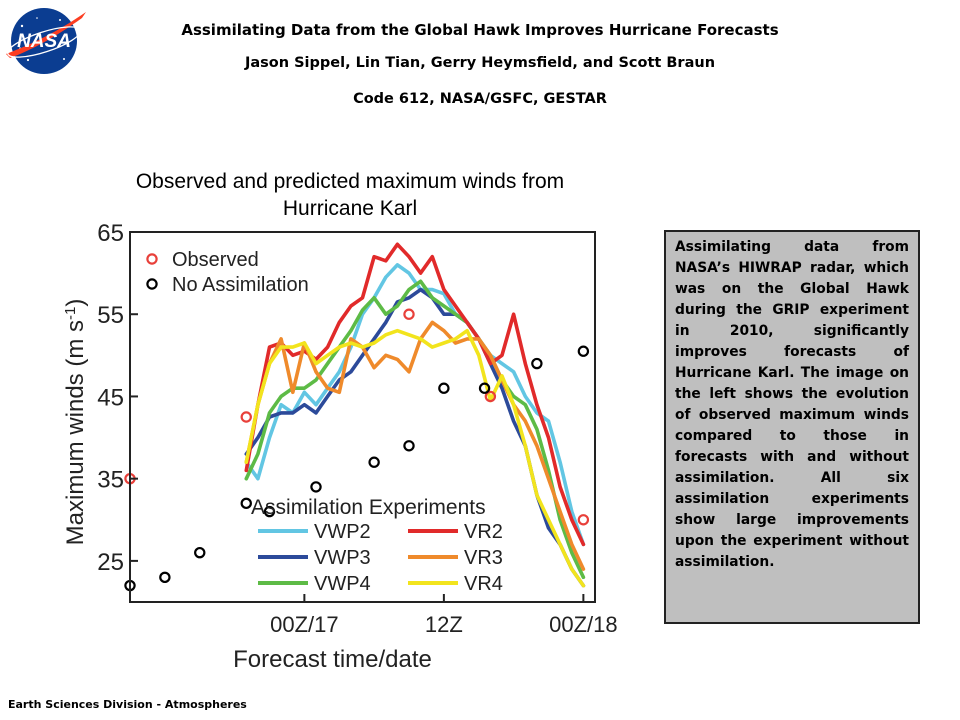 Image resolution: width=960 pixels, height=720 pixels. I want to click on series-line-vwp4, so click(415, 429).